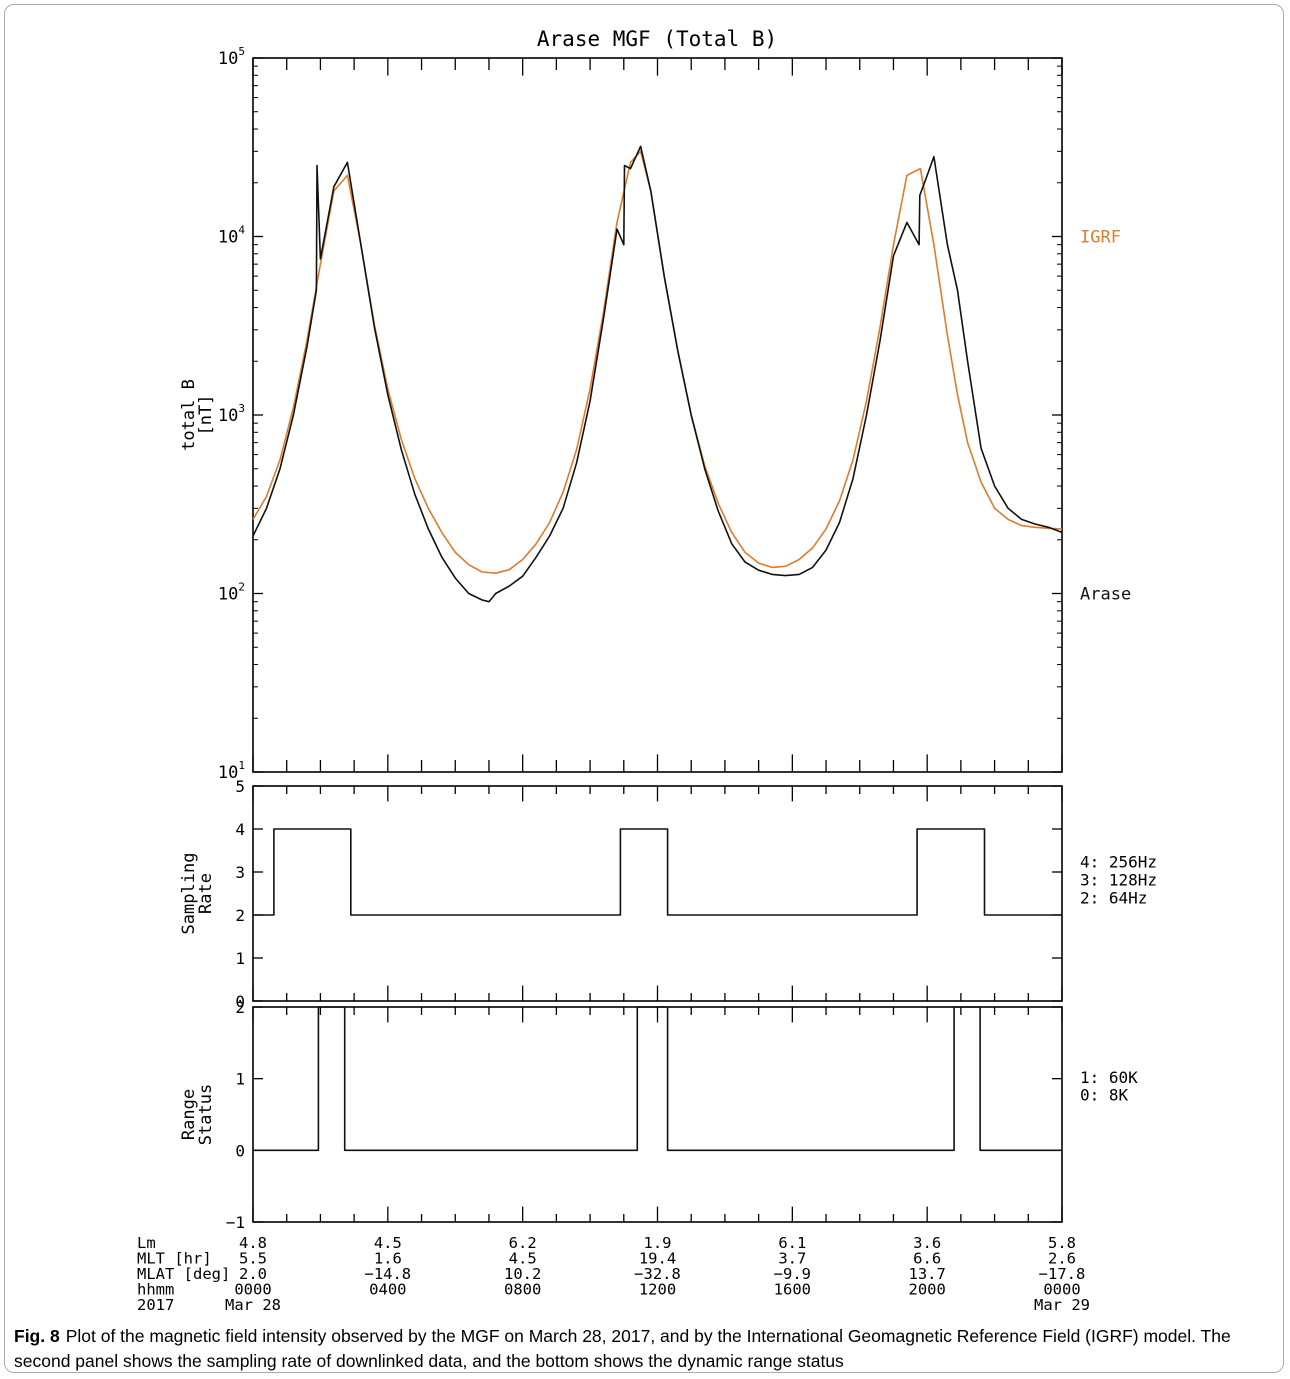 Image resolution: width=1290 pixels, height=1379 pixels. Describe the element at coordinates (927, 1290) in the screenshot. I see `orbit-value: 2000` at that location.